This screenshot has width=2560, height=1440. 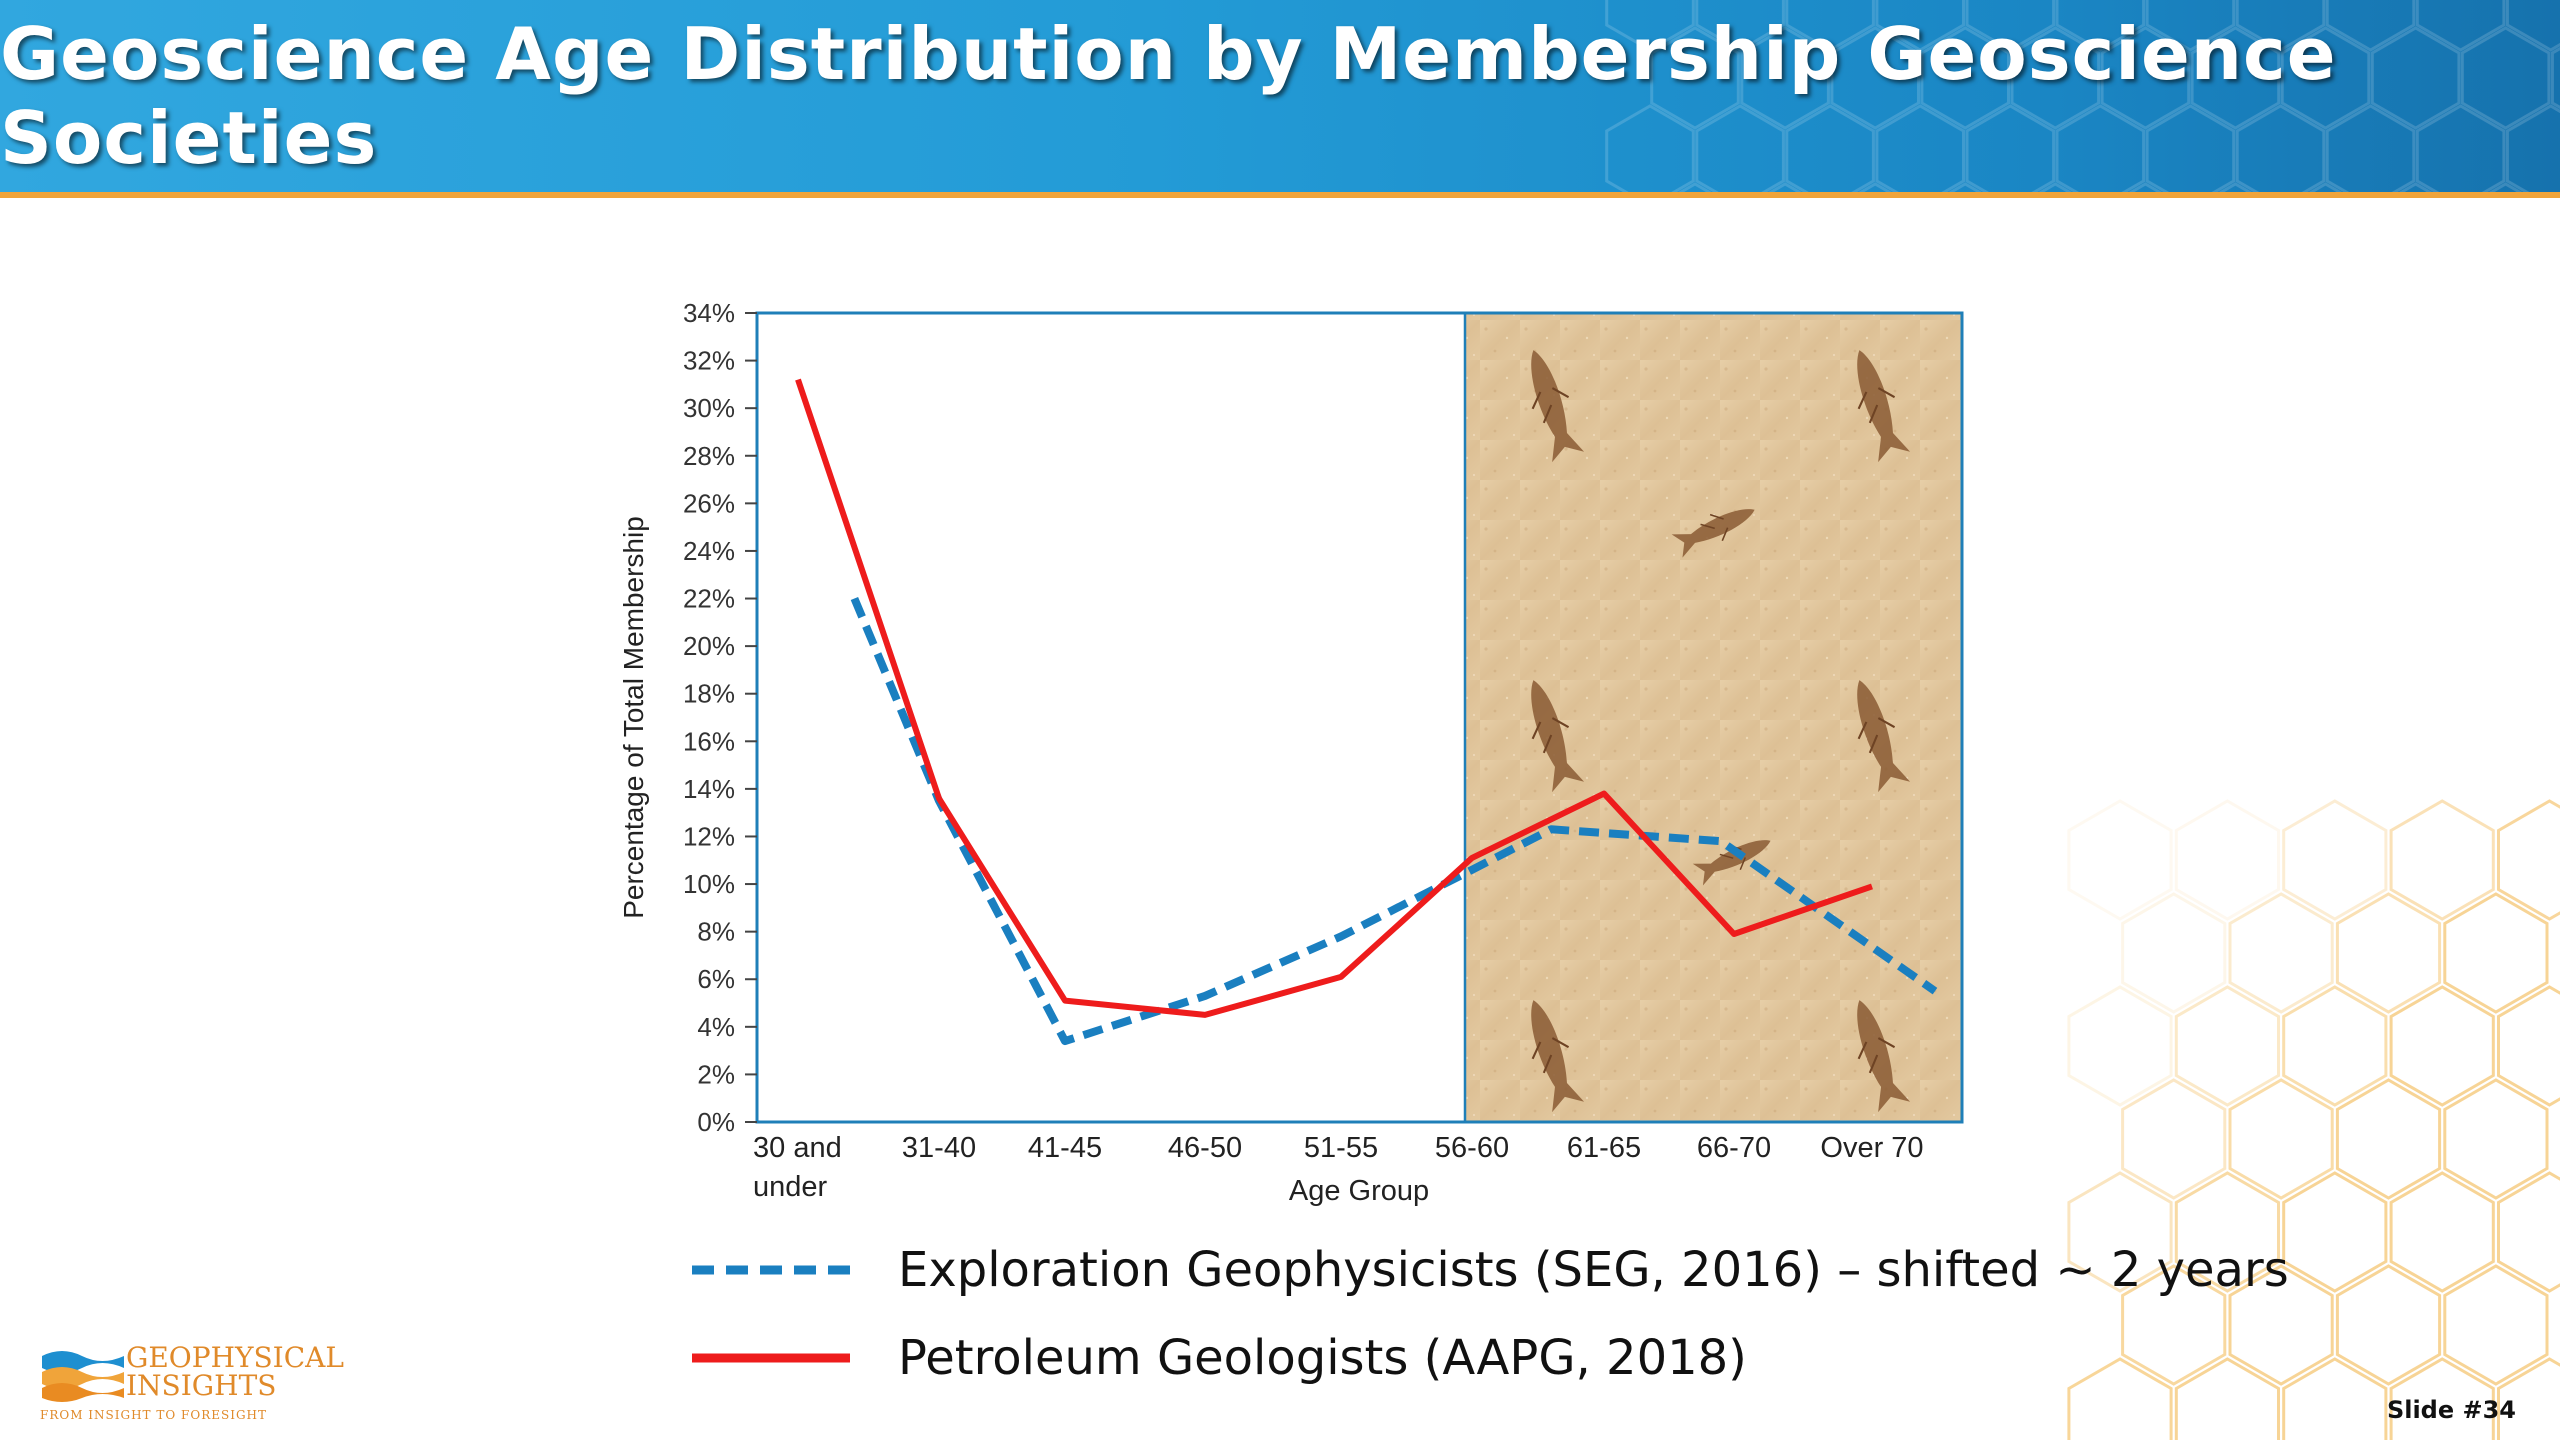 I want to click on logo-wordmark: GEOPHYSICAL INSIGHTS, so click(x=235, y=1372).